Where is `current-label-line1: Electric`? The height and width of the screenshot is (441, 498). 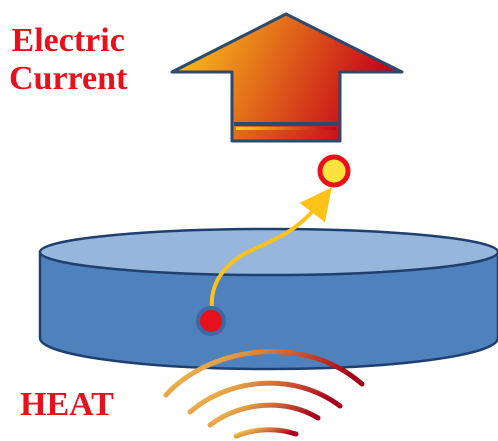 current-label-line1: Electric is located at coordinates (68, 40).